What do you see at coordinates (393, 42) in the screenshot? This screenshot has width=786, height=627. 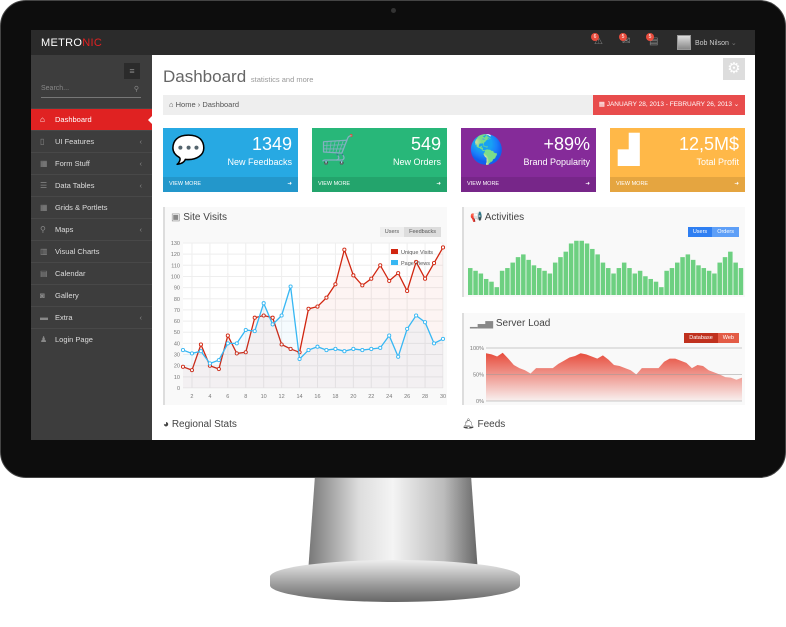 I see `top-bar: METRONIC ⚠ 6 ✉ 5 ▤ 5 Bob Nilson ⌄` at bounding box center [393, 42].